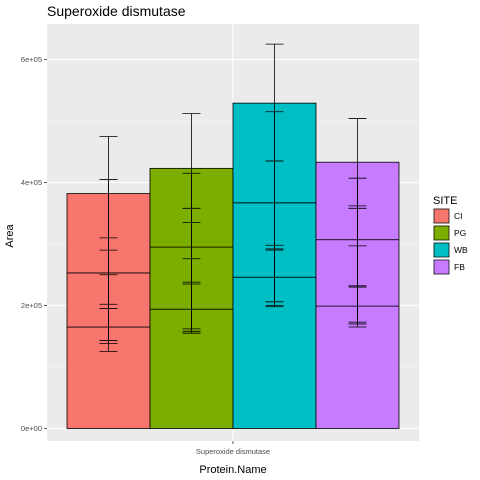  I want to click on y-tick-label: 2e+05, so click(31, 305).